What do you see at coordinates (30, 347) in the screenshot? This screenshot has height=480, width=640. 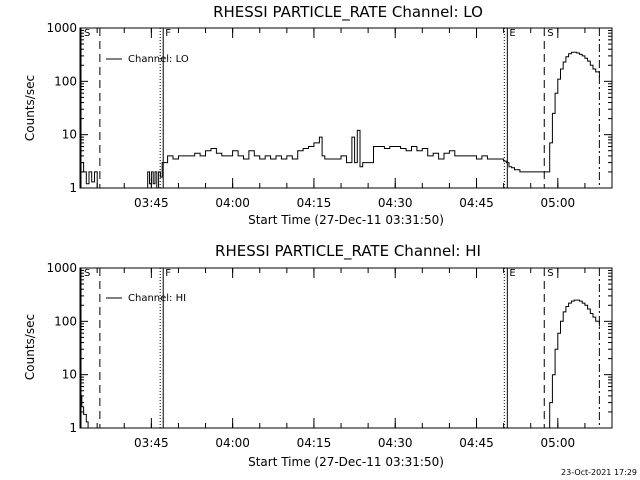 I see `panel-hi-ylabel: Counts/sec` at bounding box center [30, 347].